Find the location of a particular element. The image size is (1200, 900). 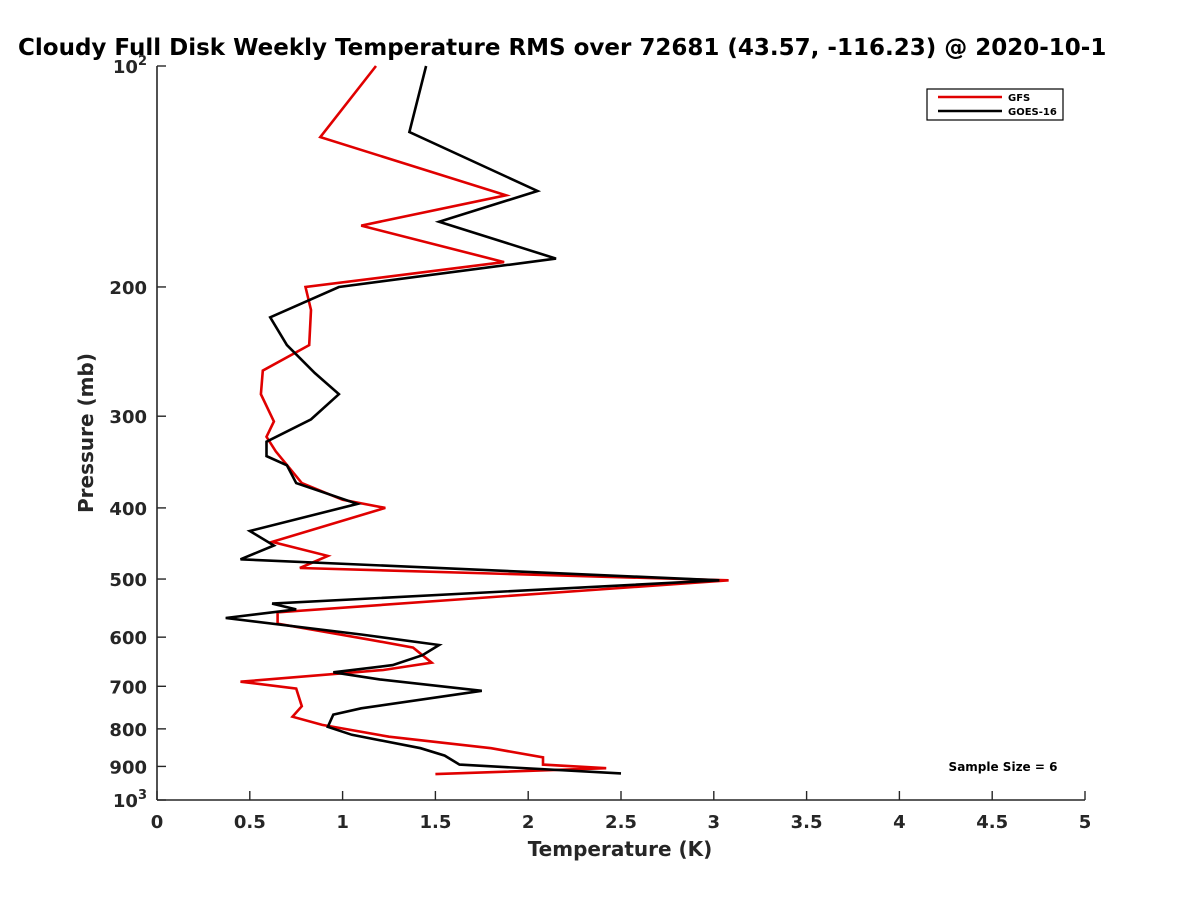

y-tick-label: 500 is located at coordinates (128, 580).